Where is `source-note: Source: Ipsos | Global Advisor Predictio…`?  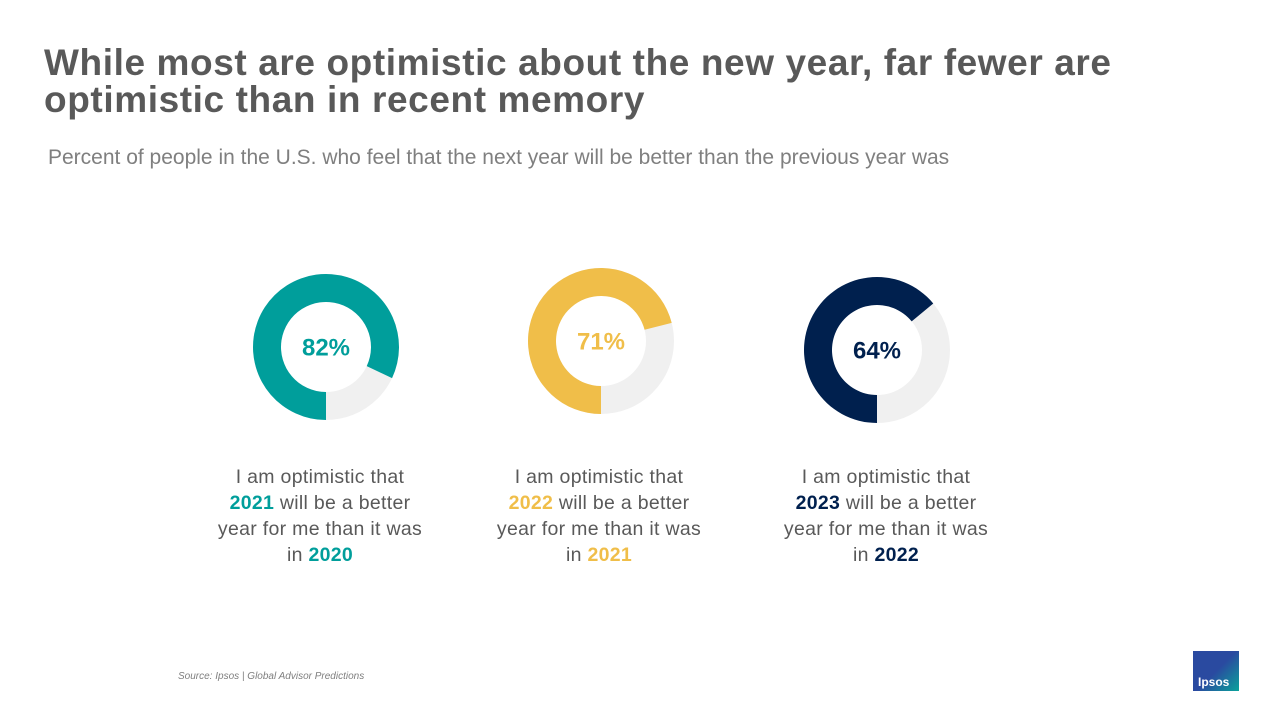
source-note: Source: Ipsos | Global Advisor Predictio… is located at coordinates (271, 676).